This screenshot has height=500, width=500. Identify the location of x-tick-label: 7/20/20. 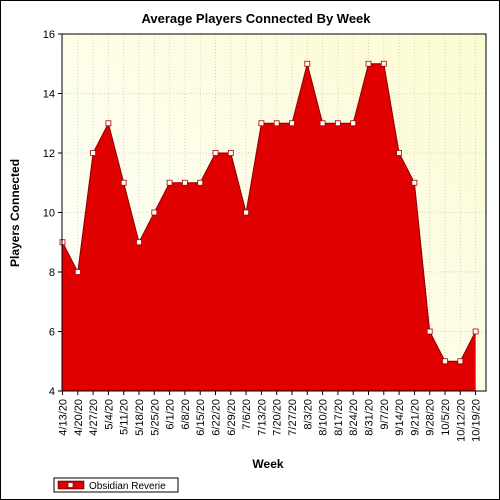
(278, 417).